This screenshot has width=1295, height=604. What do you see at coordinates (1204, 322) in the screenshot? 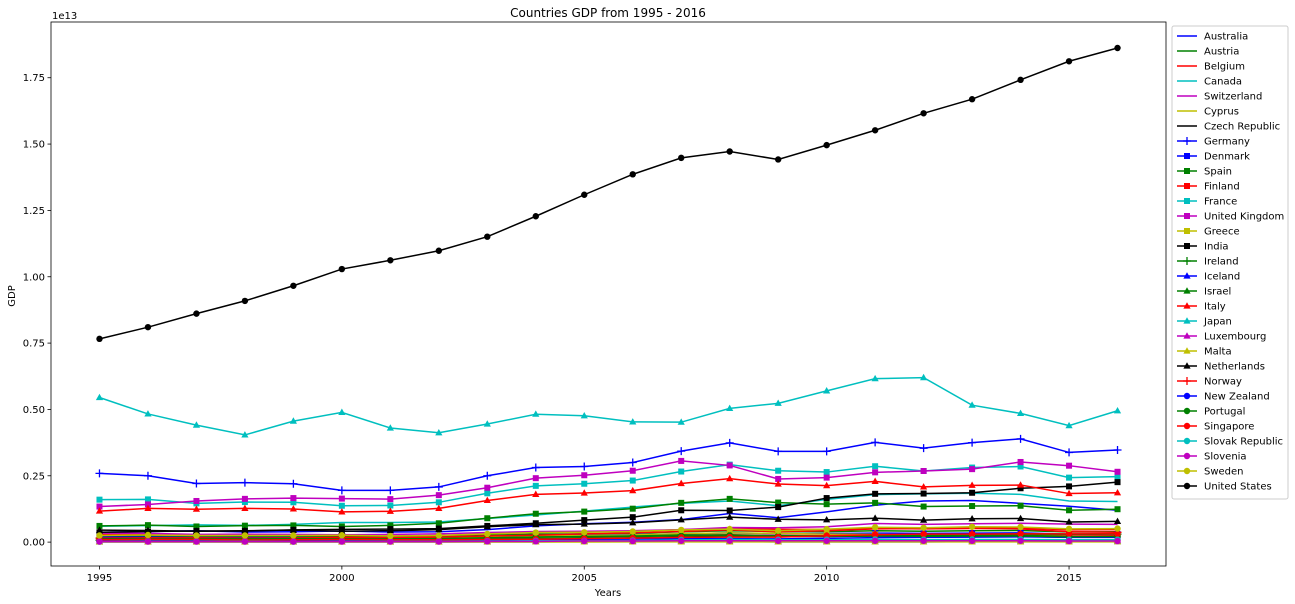
I see `legend-entry: Japan` at bounding box center [1204, 322].